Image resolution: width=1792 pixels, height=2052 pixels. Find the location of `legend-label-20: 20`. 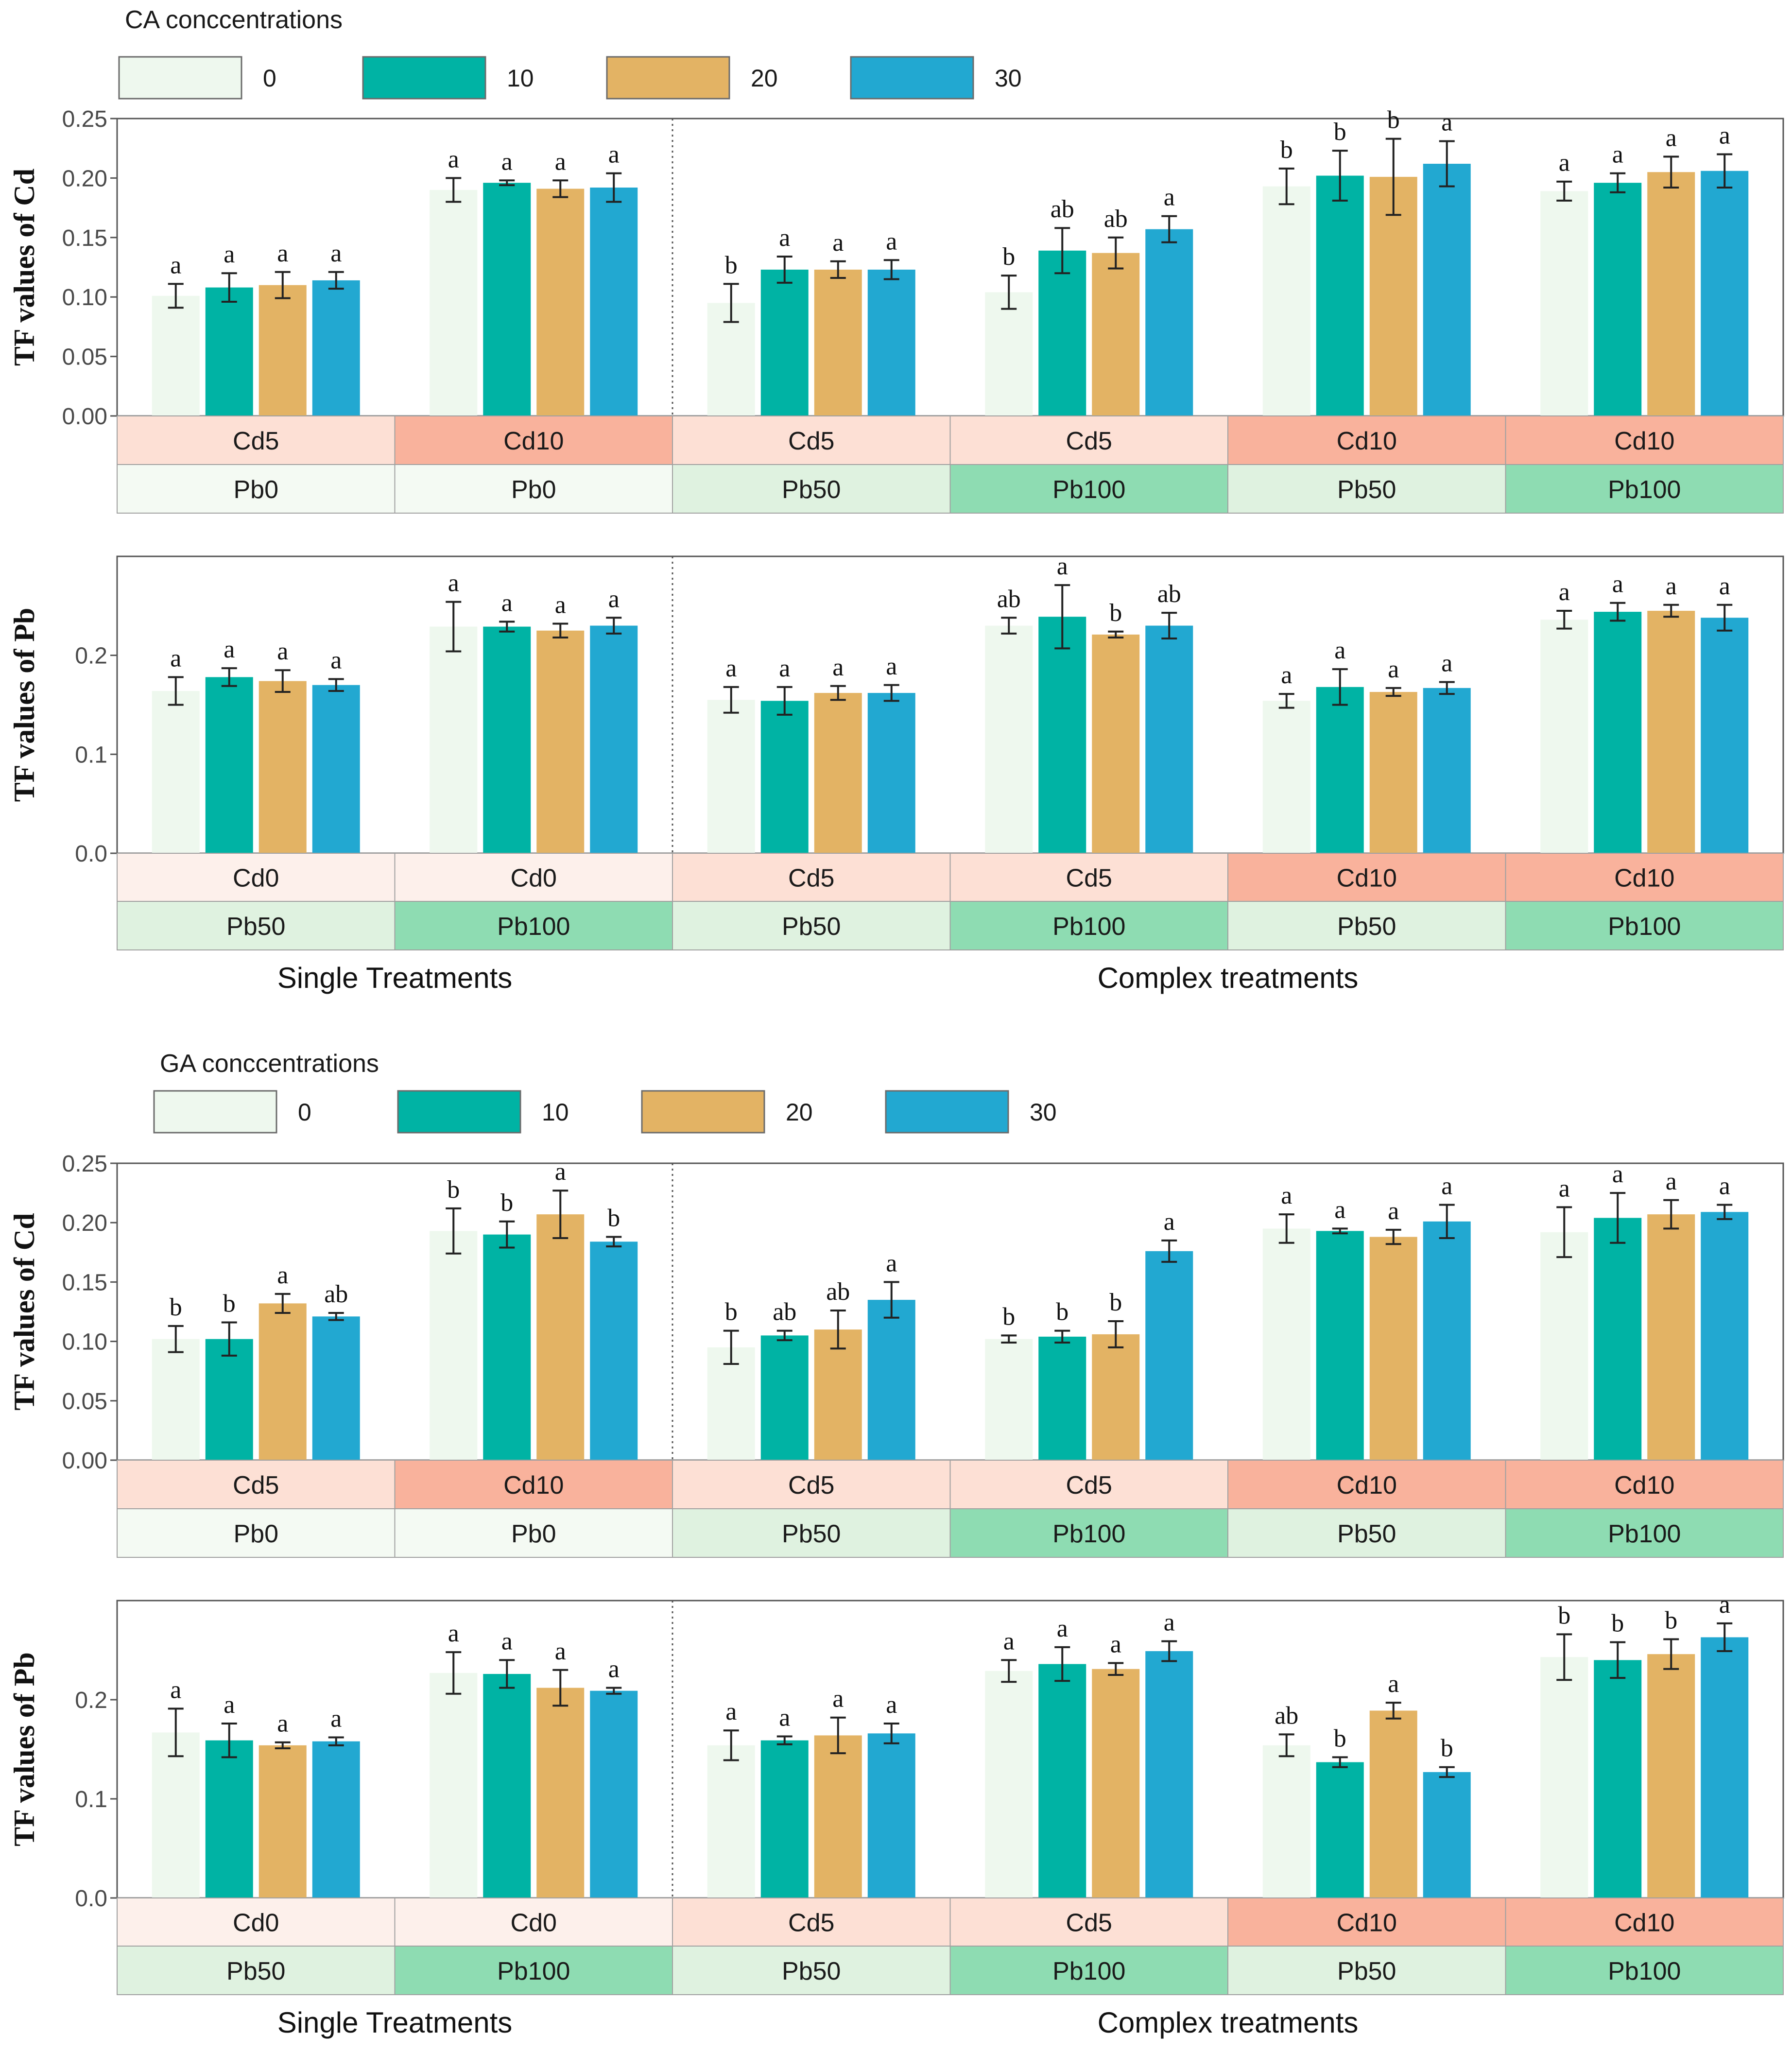

legend-label-20: 20 is located at coordinates (764, 78).